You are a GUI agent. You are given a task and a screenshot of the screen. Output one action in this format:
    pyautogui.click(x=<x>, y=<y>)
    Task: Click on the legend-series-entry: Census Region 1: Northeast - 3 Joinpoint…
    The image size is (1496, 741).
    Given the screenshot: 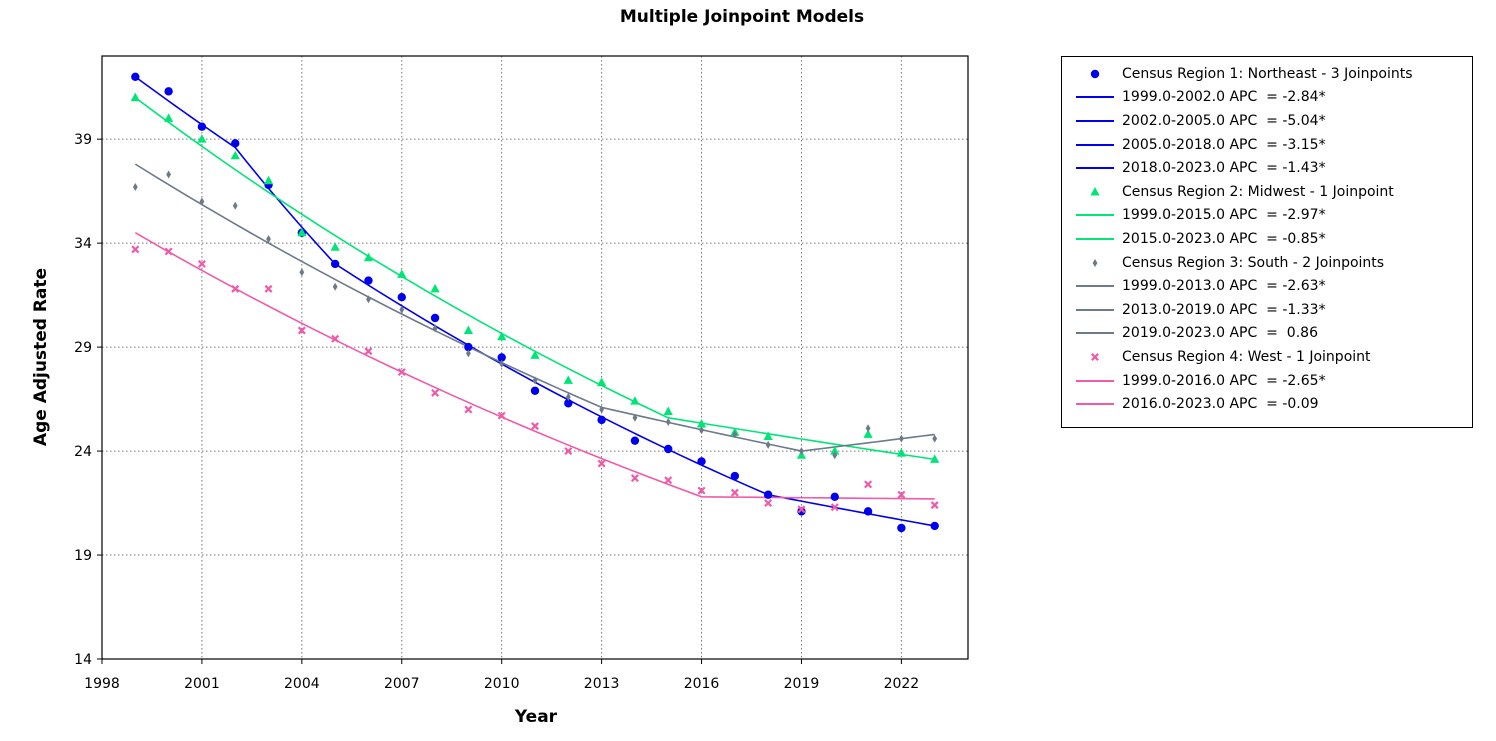 What is the action you would take?
    pyautogui.click(x=1237, y=74)
    